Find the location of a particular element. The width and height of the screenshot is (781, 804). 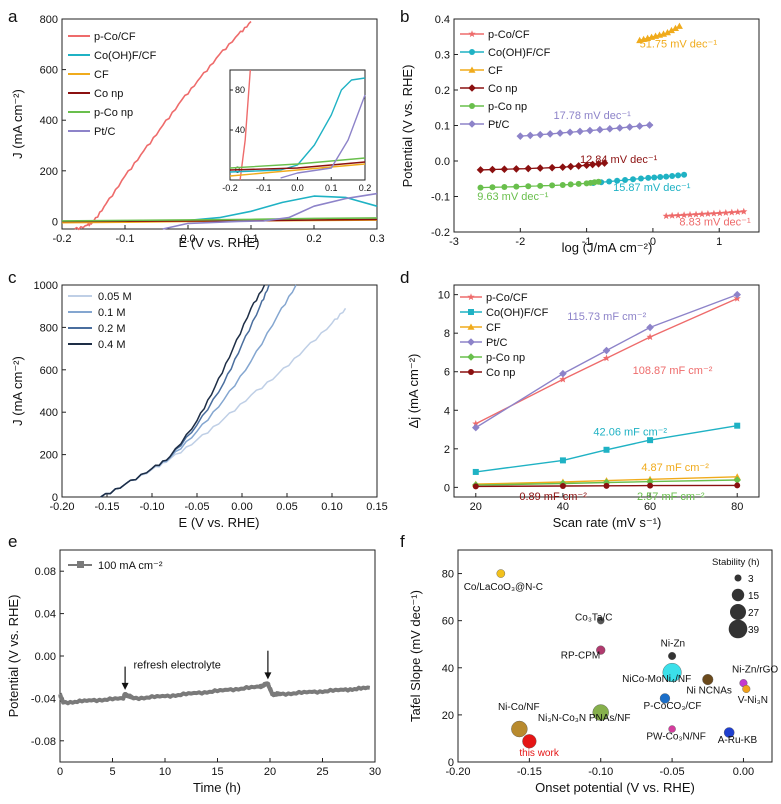

x-tick-label: -0.15 is located at coordinates (106, 507).